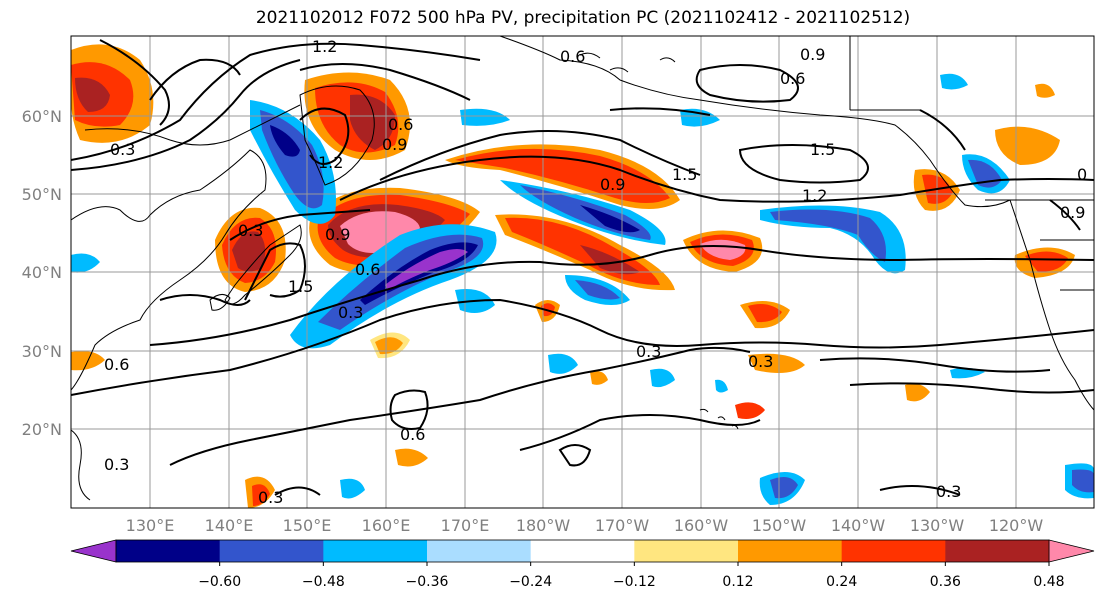  Describe the element at coordinates (634, 582) in the screenshot. I see `colorbar-tick-label: −0.12` at that location.